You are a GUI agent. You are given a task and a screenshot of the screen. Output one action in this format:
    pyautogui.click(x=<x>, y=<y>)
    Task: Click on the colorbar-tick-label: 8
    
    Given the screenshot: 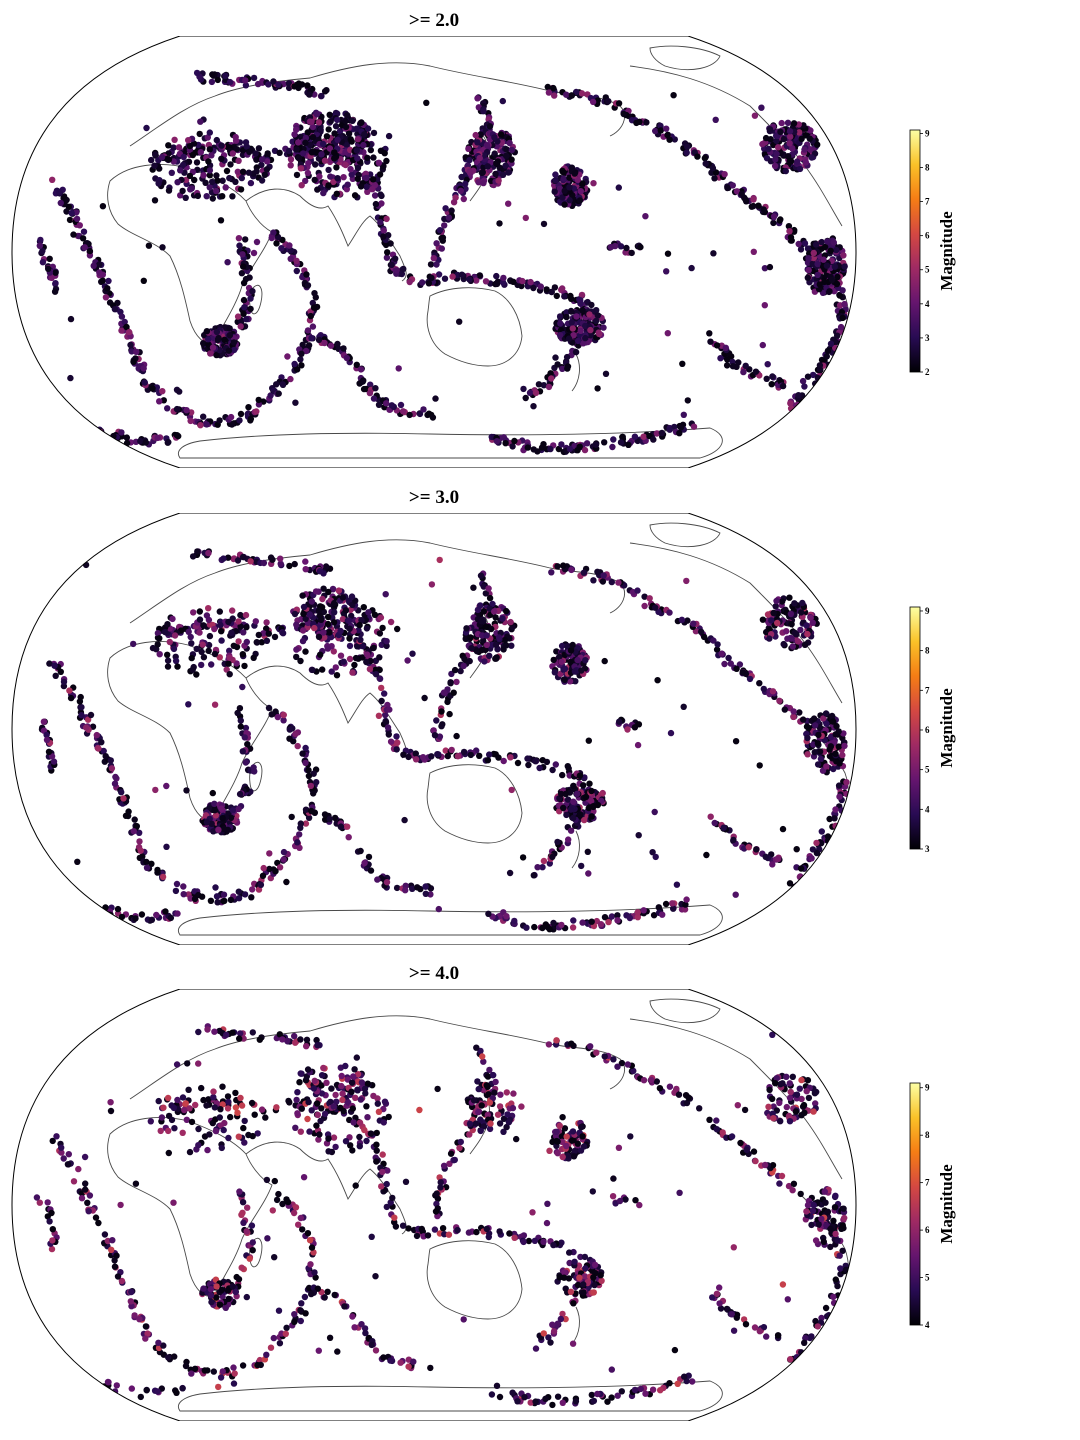 What is the action you would take?
    pyautogui.click(x=927, y=167)
    